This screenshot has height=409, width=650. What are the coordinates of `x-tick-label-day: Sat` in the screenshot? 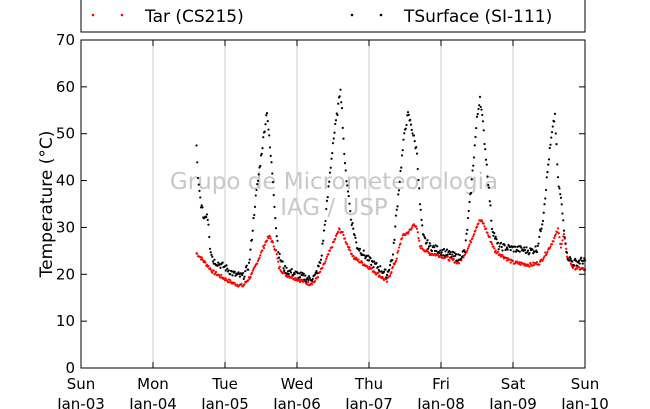 It's located at (513, 384).